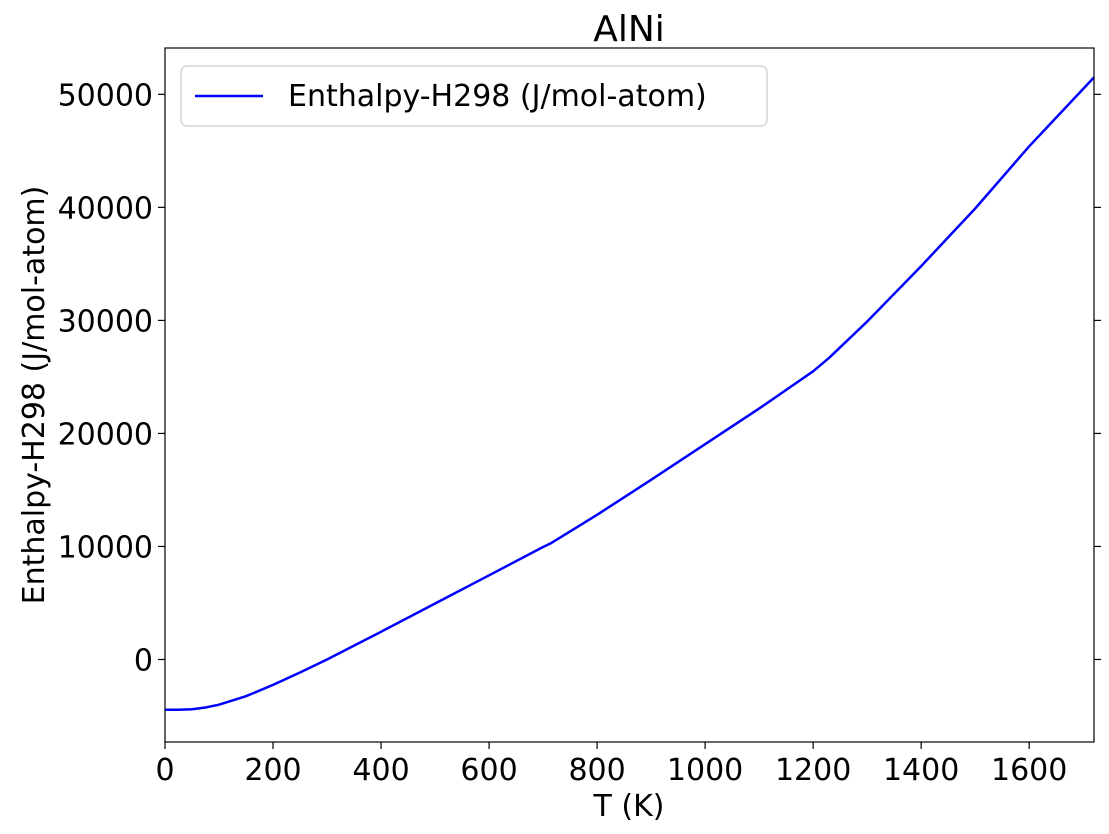  What do you see at coordinates (813, 770) in the screenshot?
I see `x-tick-label: 1200` at bounding box center [813, 770].